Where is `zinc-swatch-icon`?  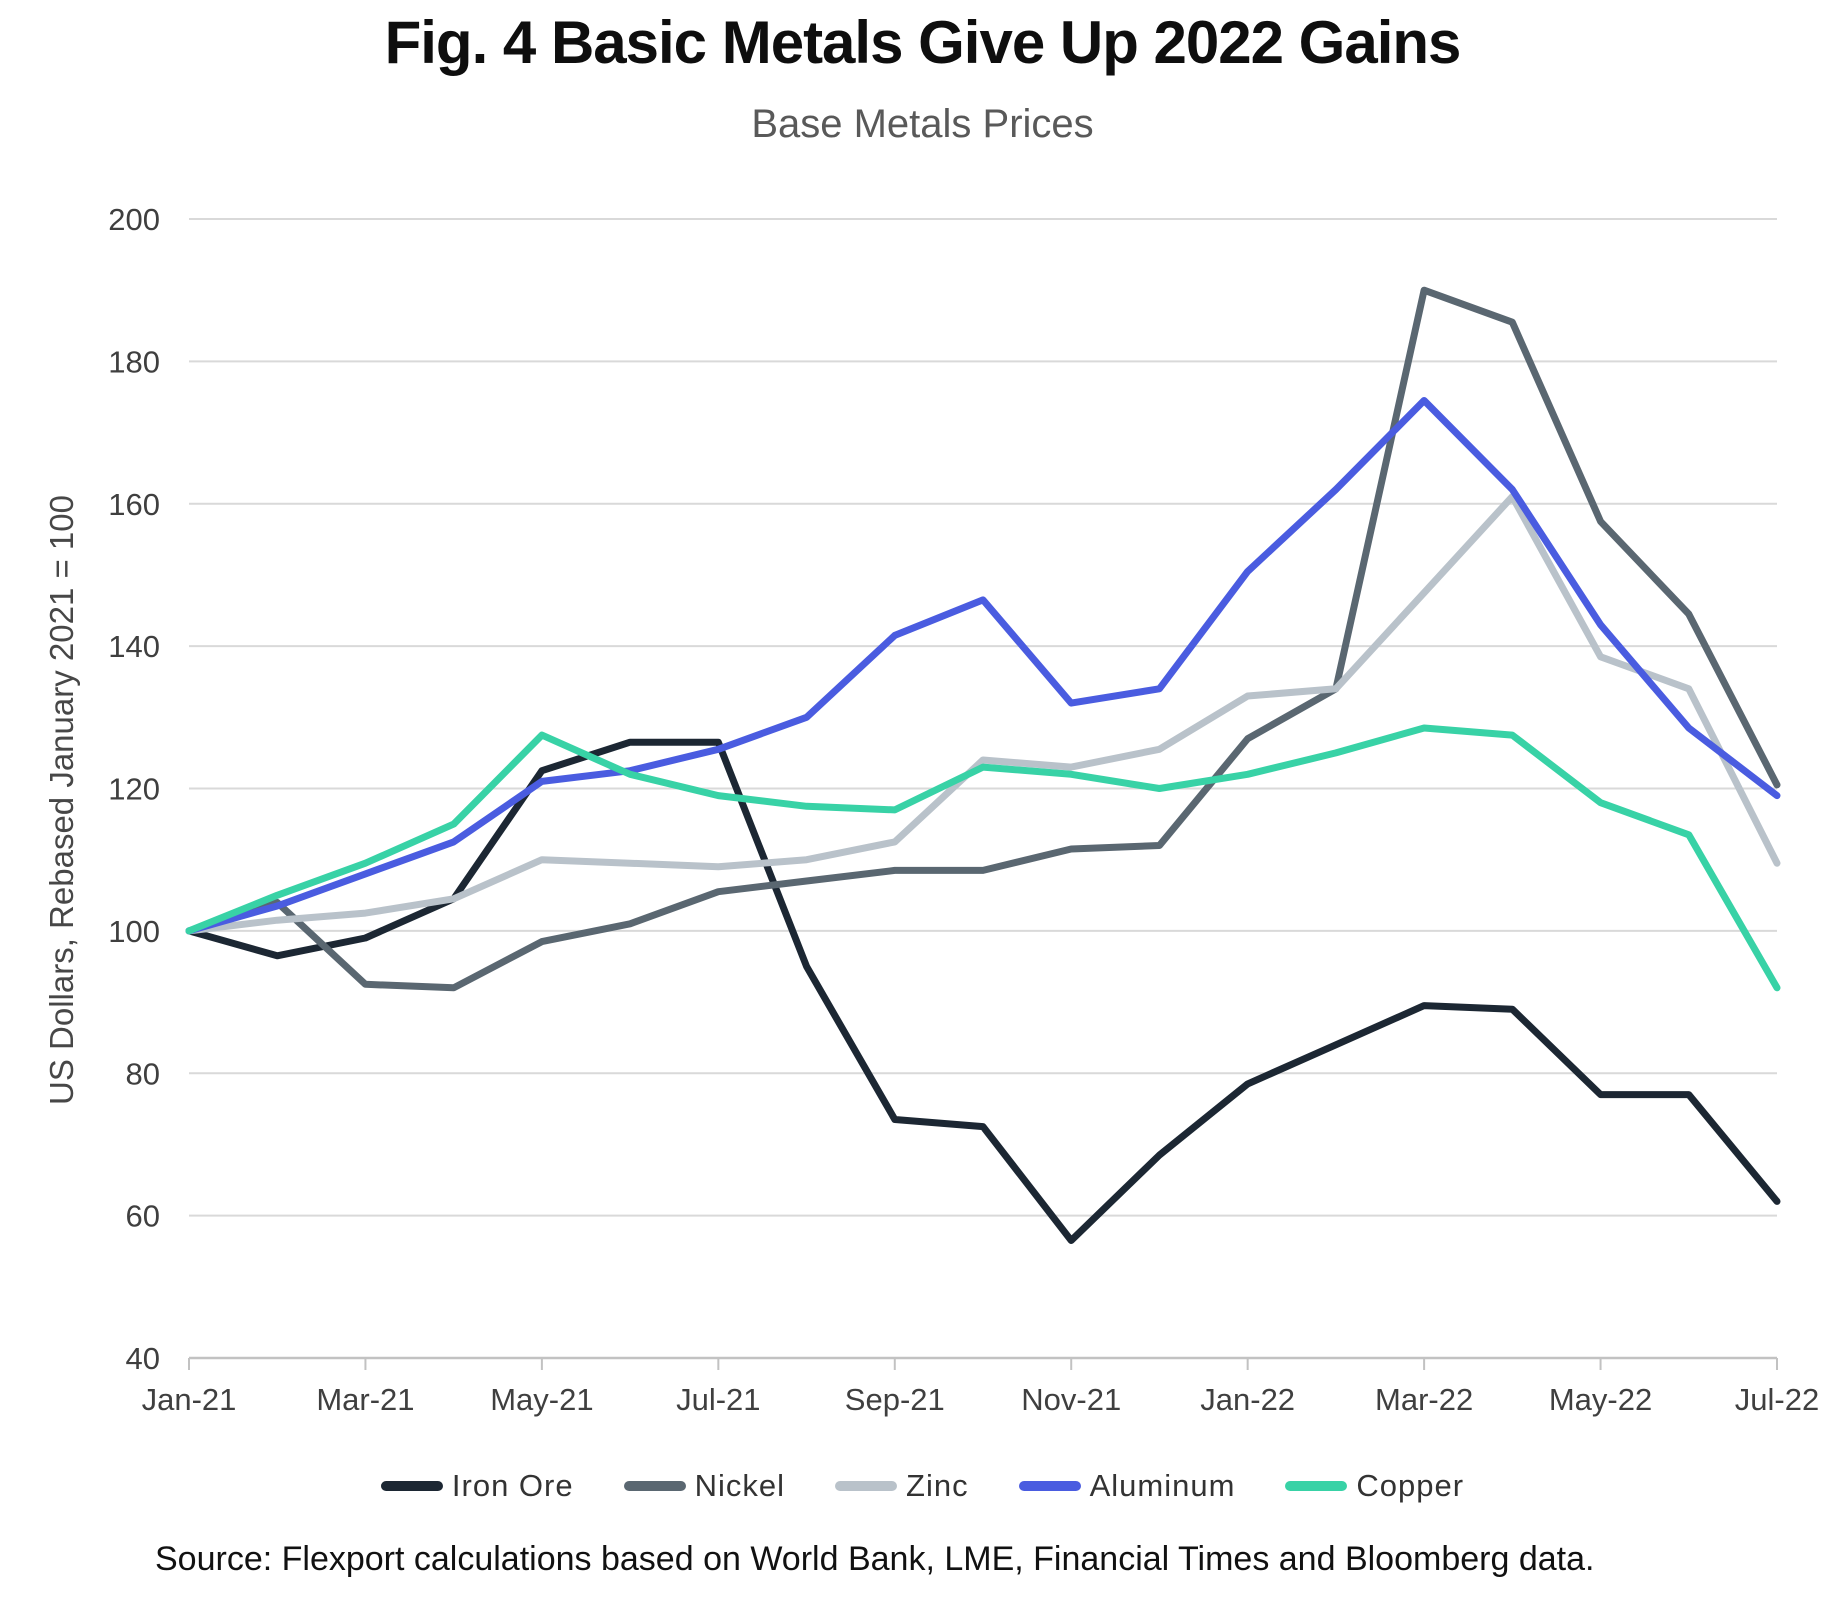
zinc-swatch-icon is located at coordinates (866, 1486).